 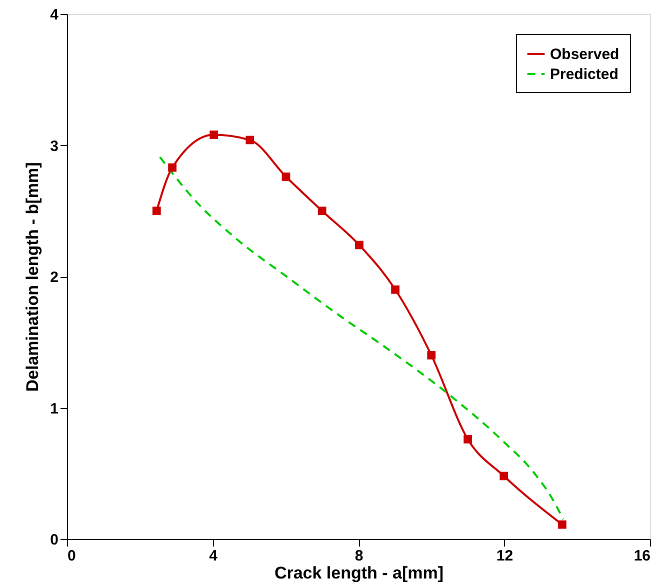 What do you see at coordinates (72, 556) in the screenshot?
I see `x-tick-label: 0` at bounding box center [72, 556].